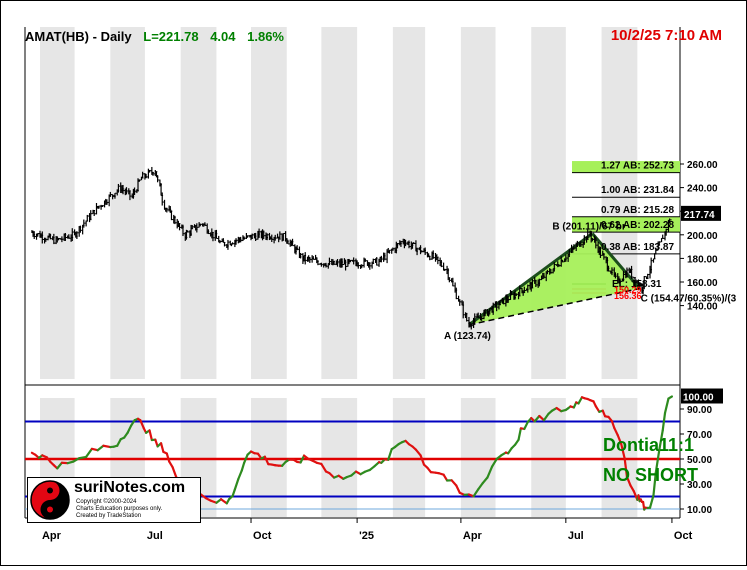 This screenshot has width=747, height=570. What do you see at coordinates (689, 299) in the screenshot?
I see `pattern-label-c: C (154.47/60.35%)/(3` at bounding box center [689, 299].